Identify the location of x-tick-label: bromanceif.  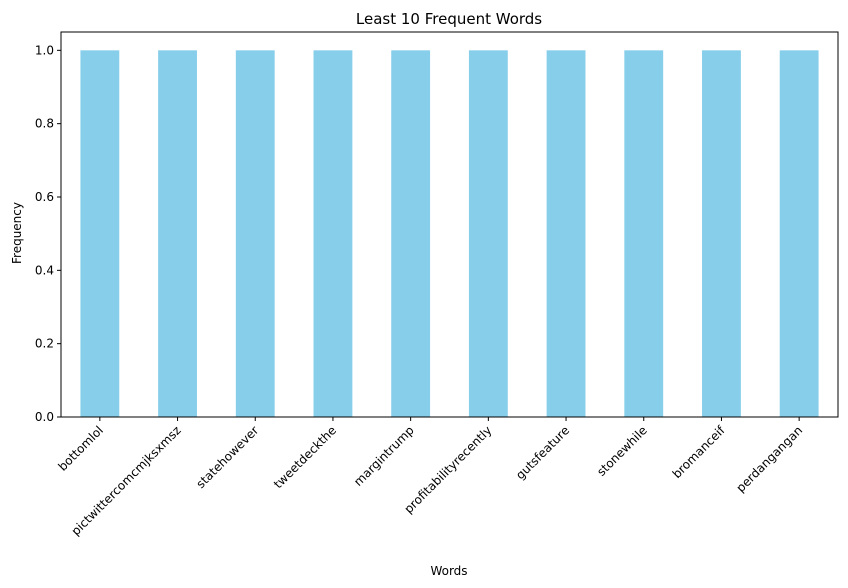
(699, 452).